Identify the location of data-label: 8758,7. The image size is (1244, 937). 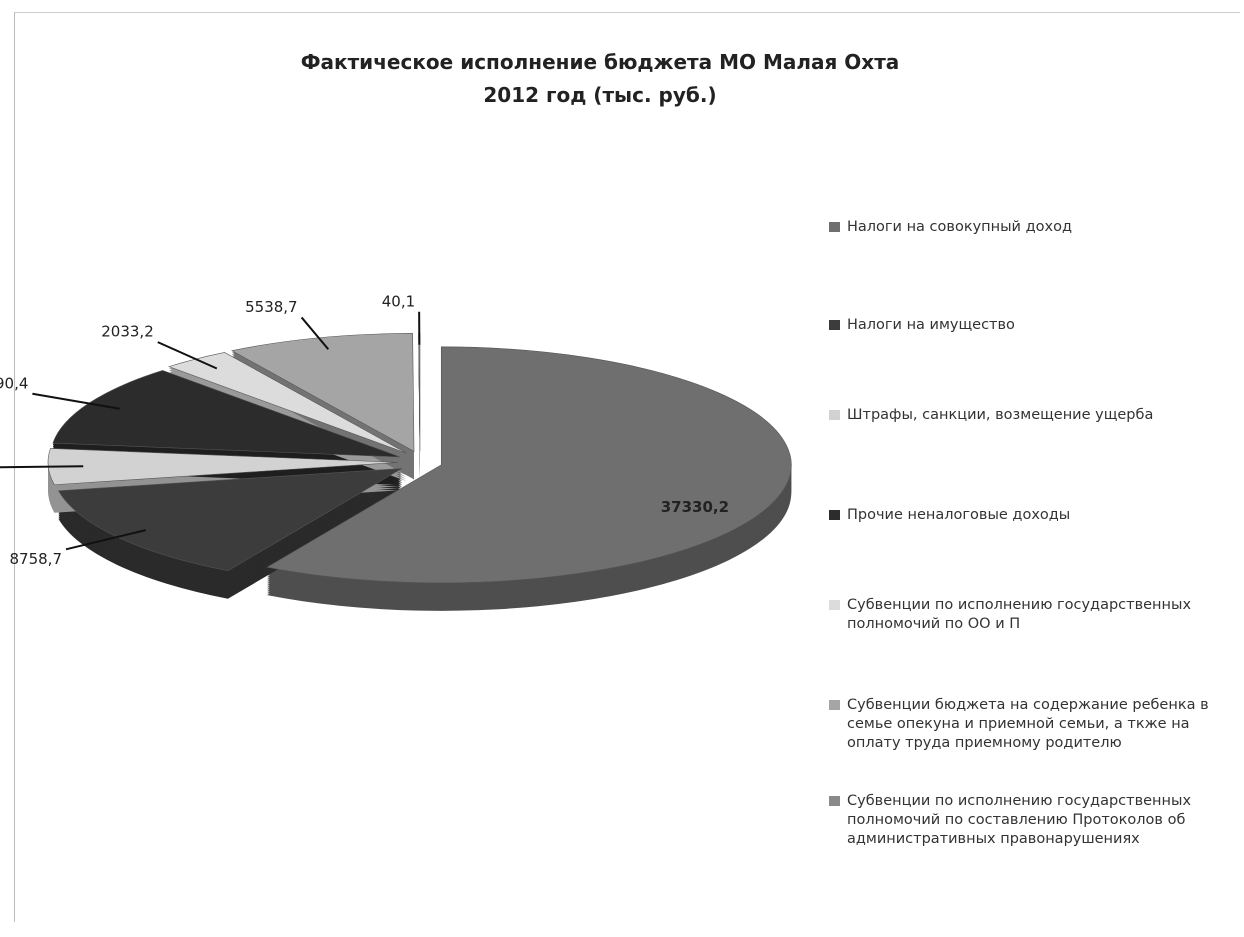
(36, 559).